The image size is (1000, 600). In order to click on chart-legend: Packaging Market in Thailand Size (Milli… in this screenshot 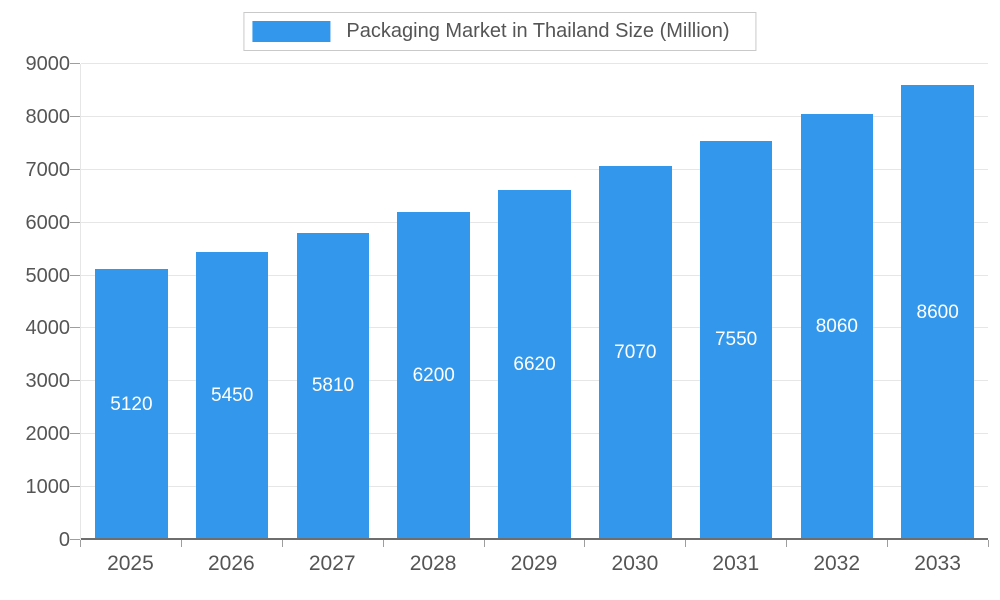, I will do `click(500, 31)`.